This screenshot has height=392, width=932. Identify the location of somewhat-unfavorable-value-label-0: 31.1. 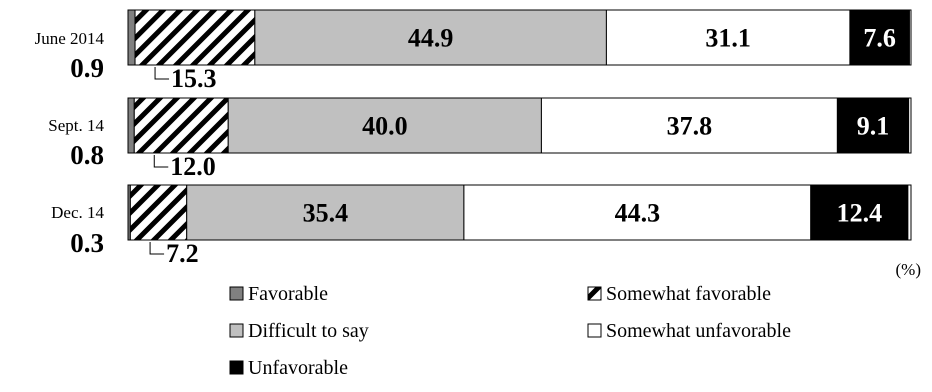
(728, 38).